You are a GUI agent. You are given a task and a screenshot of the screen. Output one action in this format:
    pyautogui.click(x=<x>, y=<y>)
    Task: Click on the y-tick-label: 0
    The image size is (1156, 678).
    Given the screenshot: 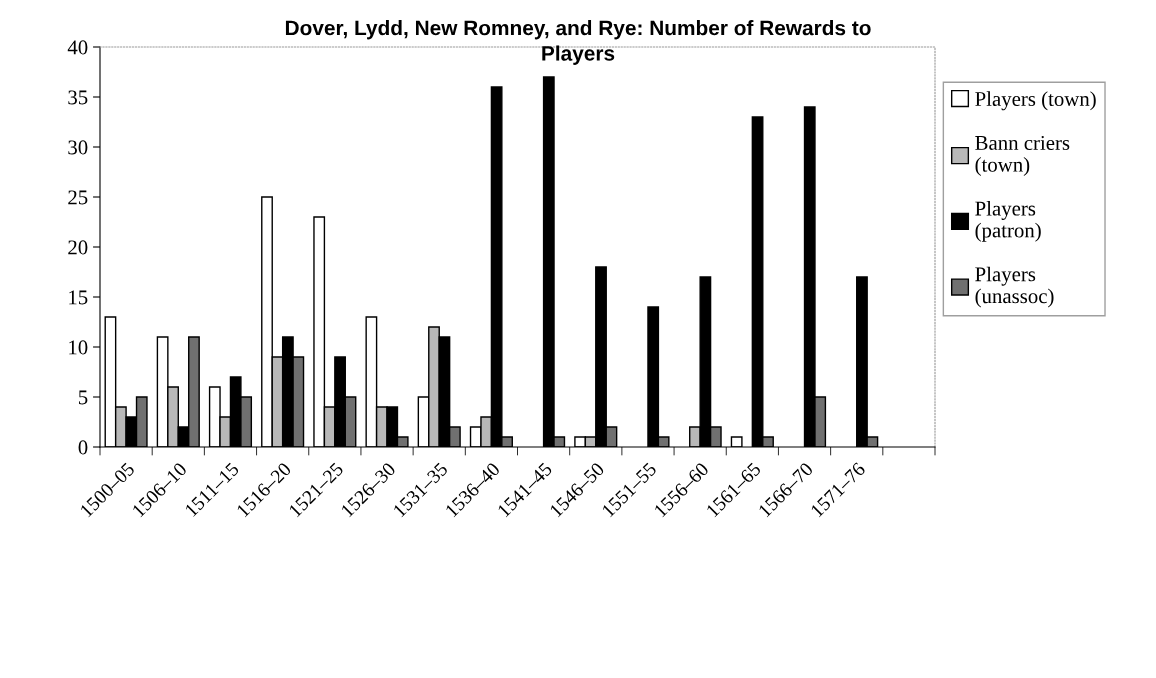 What is the action you would take?
    pyautogui.click(x=83, y=447)
    